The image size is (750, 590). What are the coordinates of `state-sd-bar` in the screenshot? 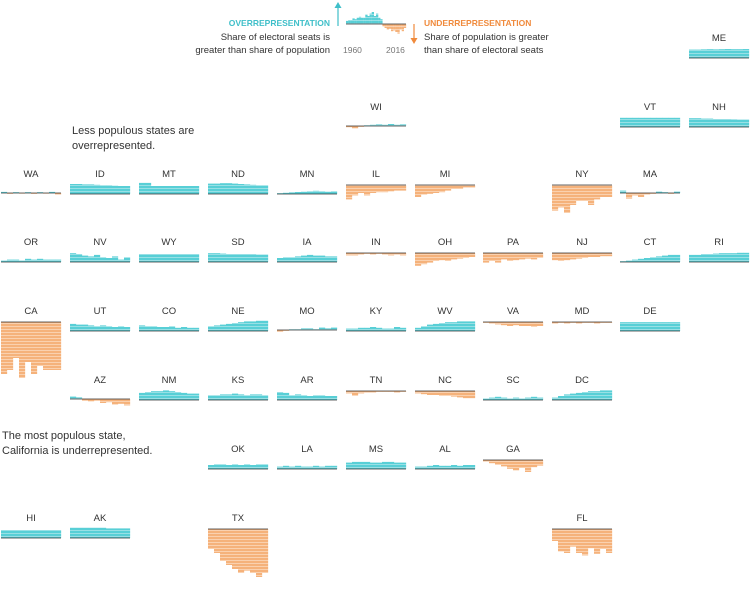 It's located at (223, 257).